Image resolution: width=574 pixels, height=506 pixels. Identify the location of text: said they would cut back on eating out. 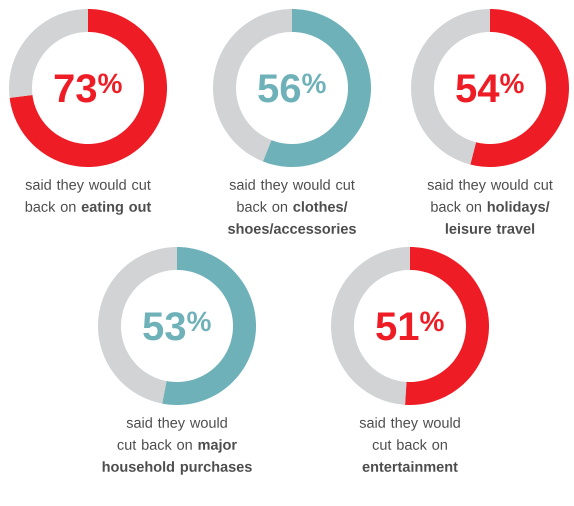
(89, 197).